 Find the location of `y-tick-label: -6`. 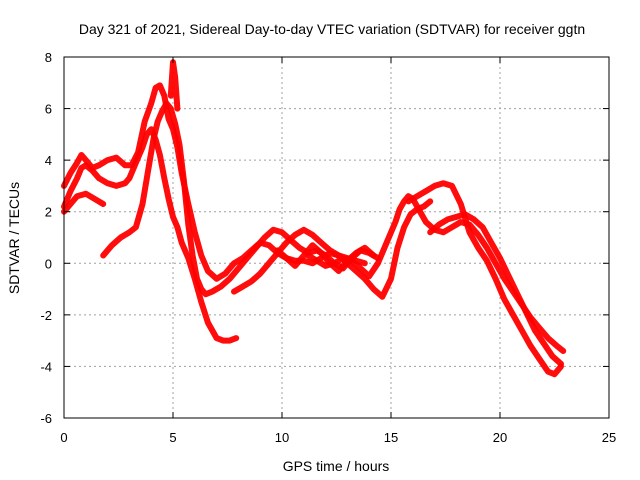

y-tick-label: -6 is located at coordinates (46, 418).